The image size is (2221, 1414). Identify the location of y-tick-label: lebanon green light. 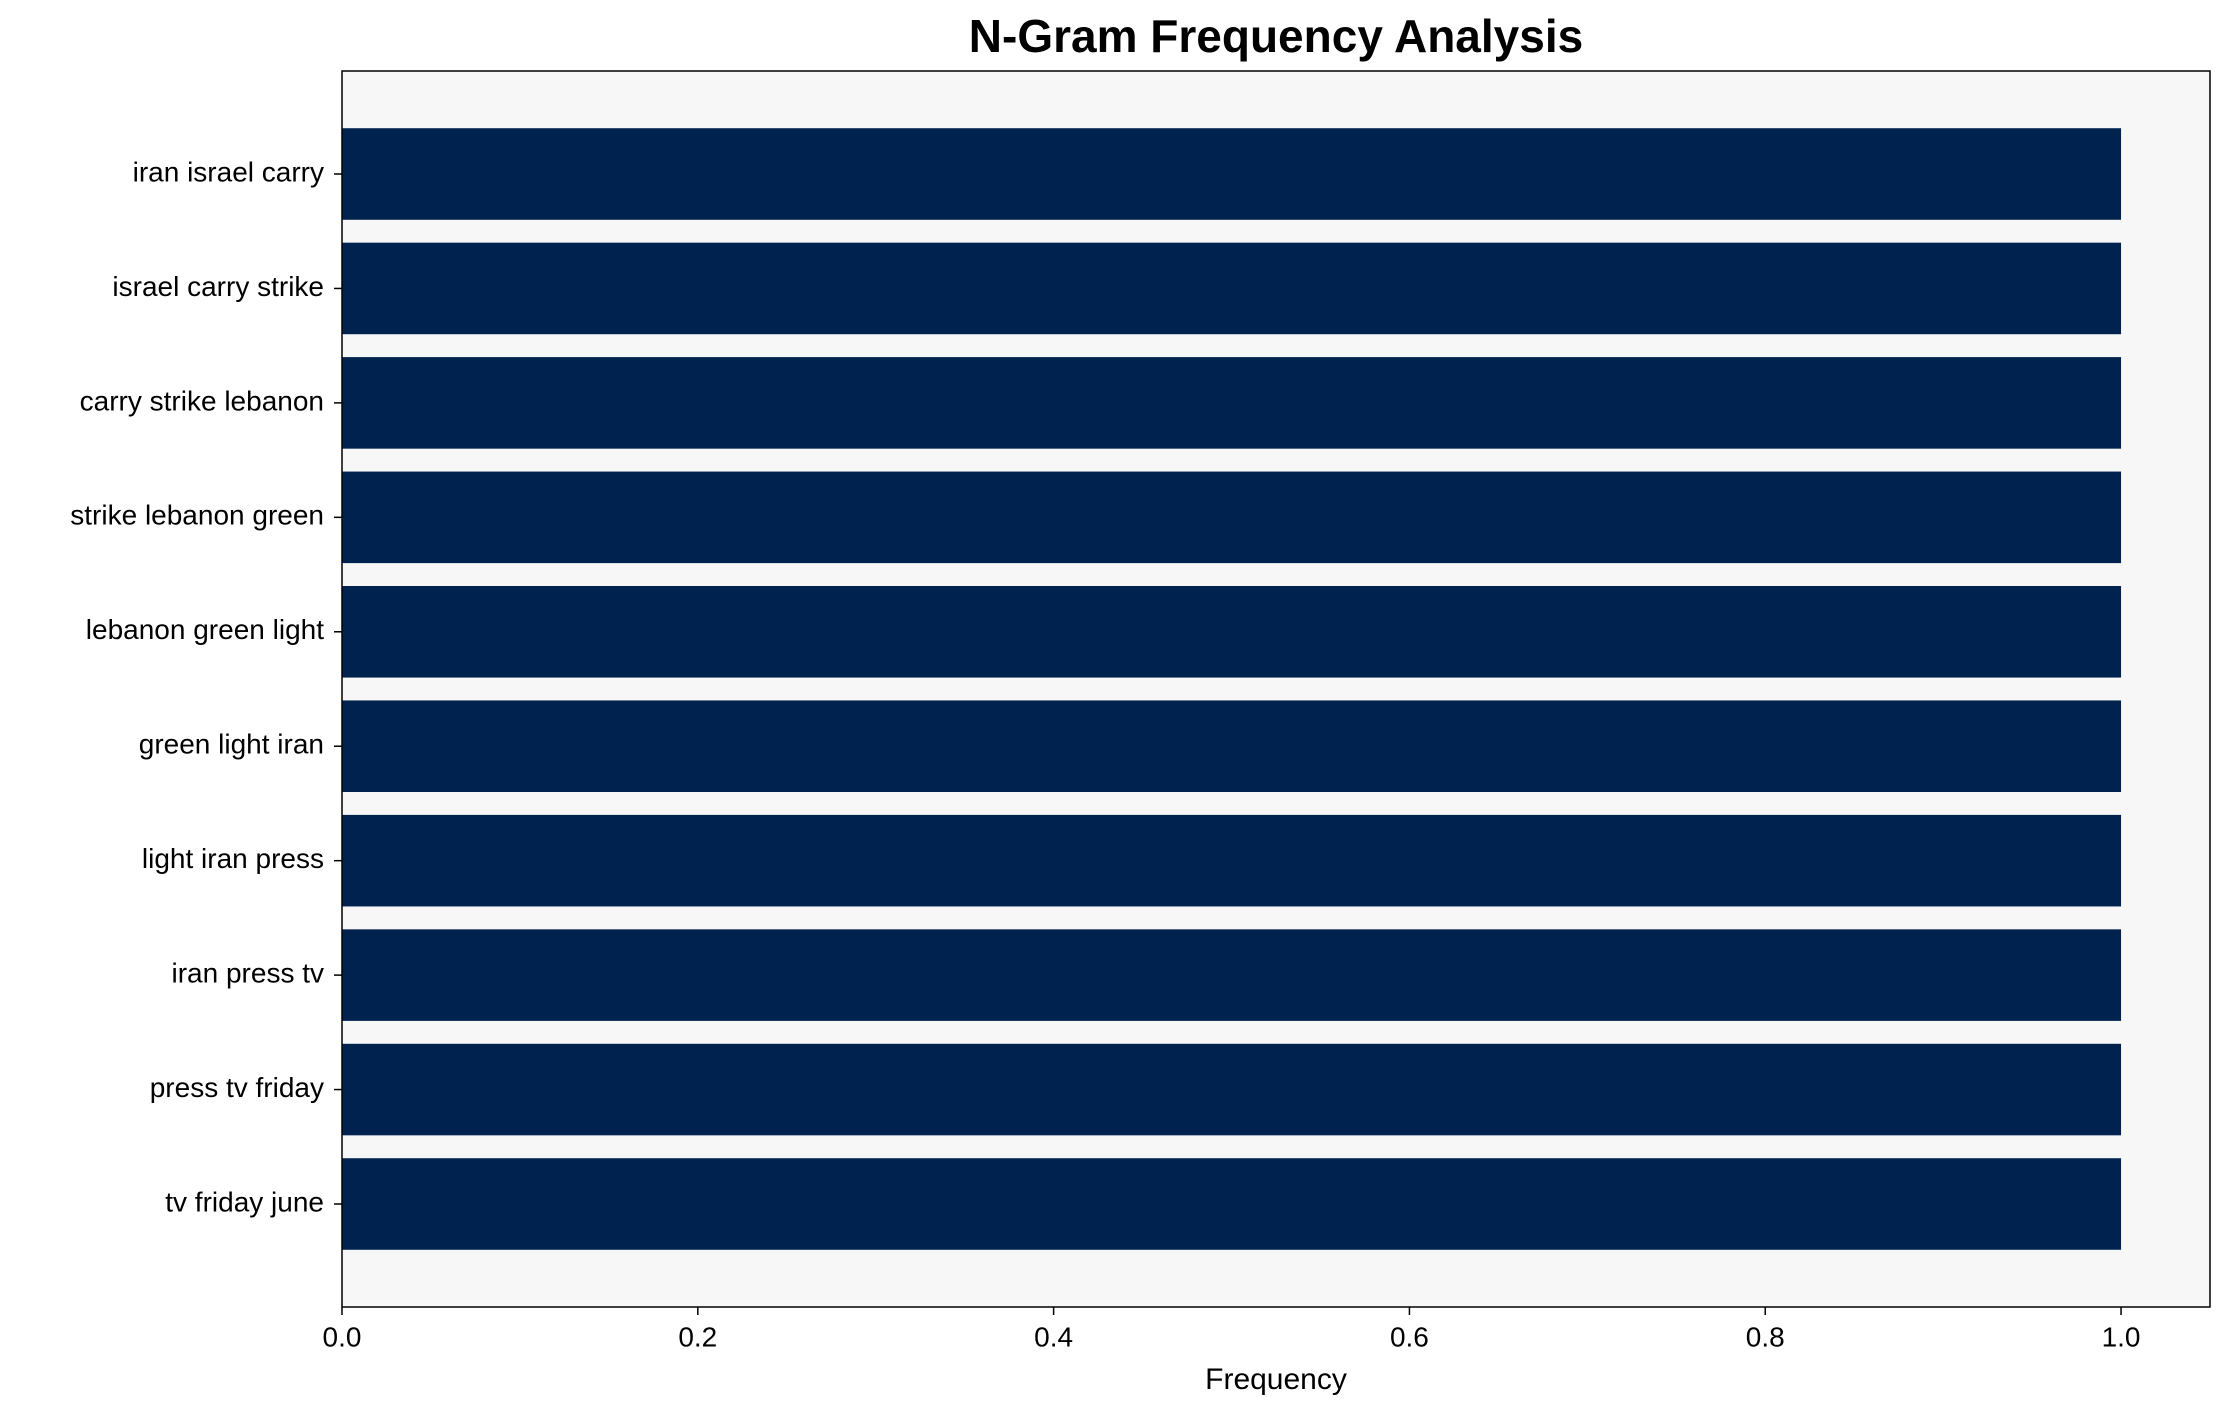
(205, 629).